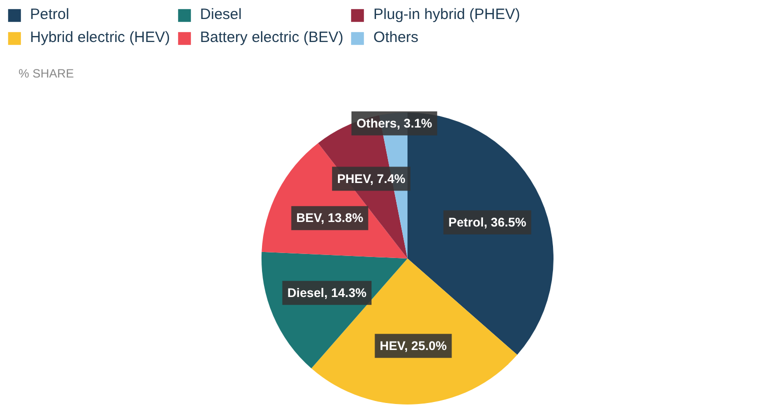 Image resolution: width=774 pixels, height=414 pixels. What do you see at coordinates (100, 37) in the screenshot?
I see `legend-label: Hybrid electric (HEV)` at bounding box center [100, 37].